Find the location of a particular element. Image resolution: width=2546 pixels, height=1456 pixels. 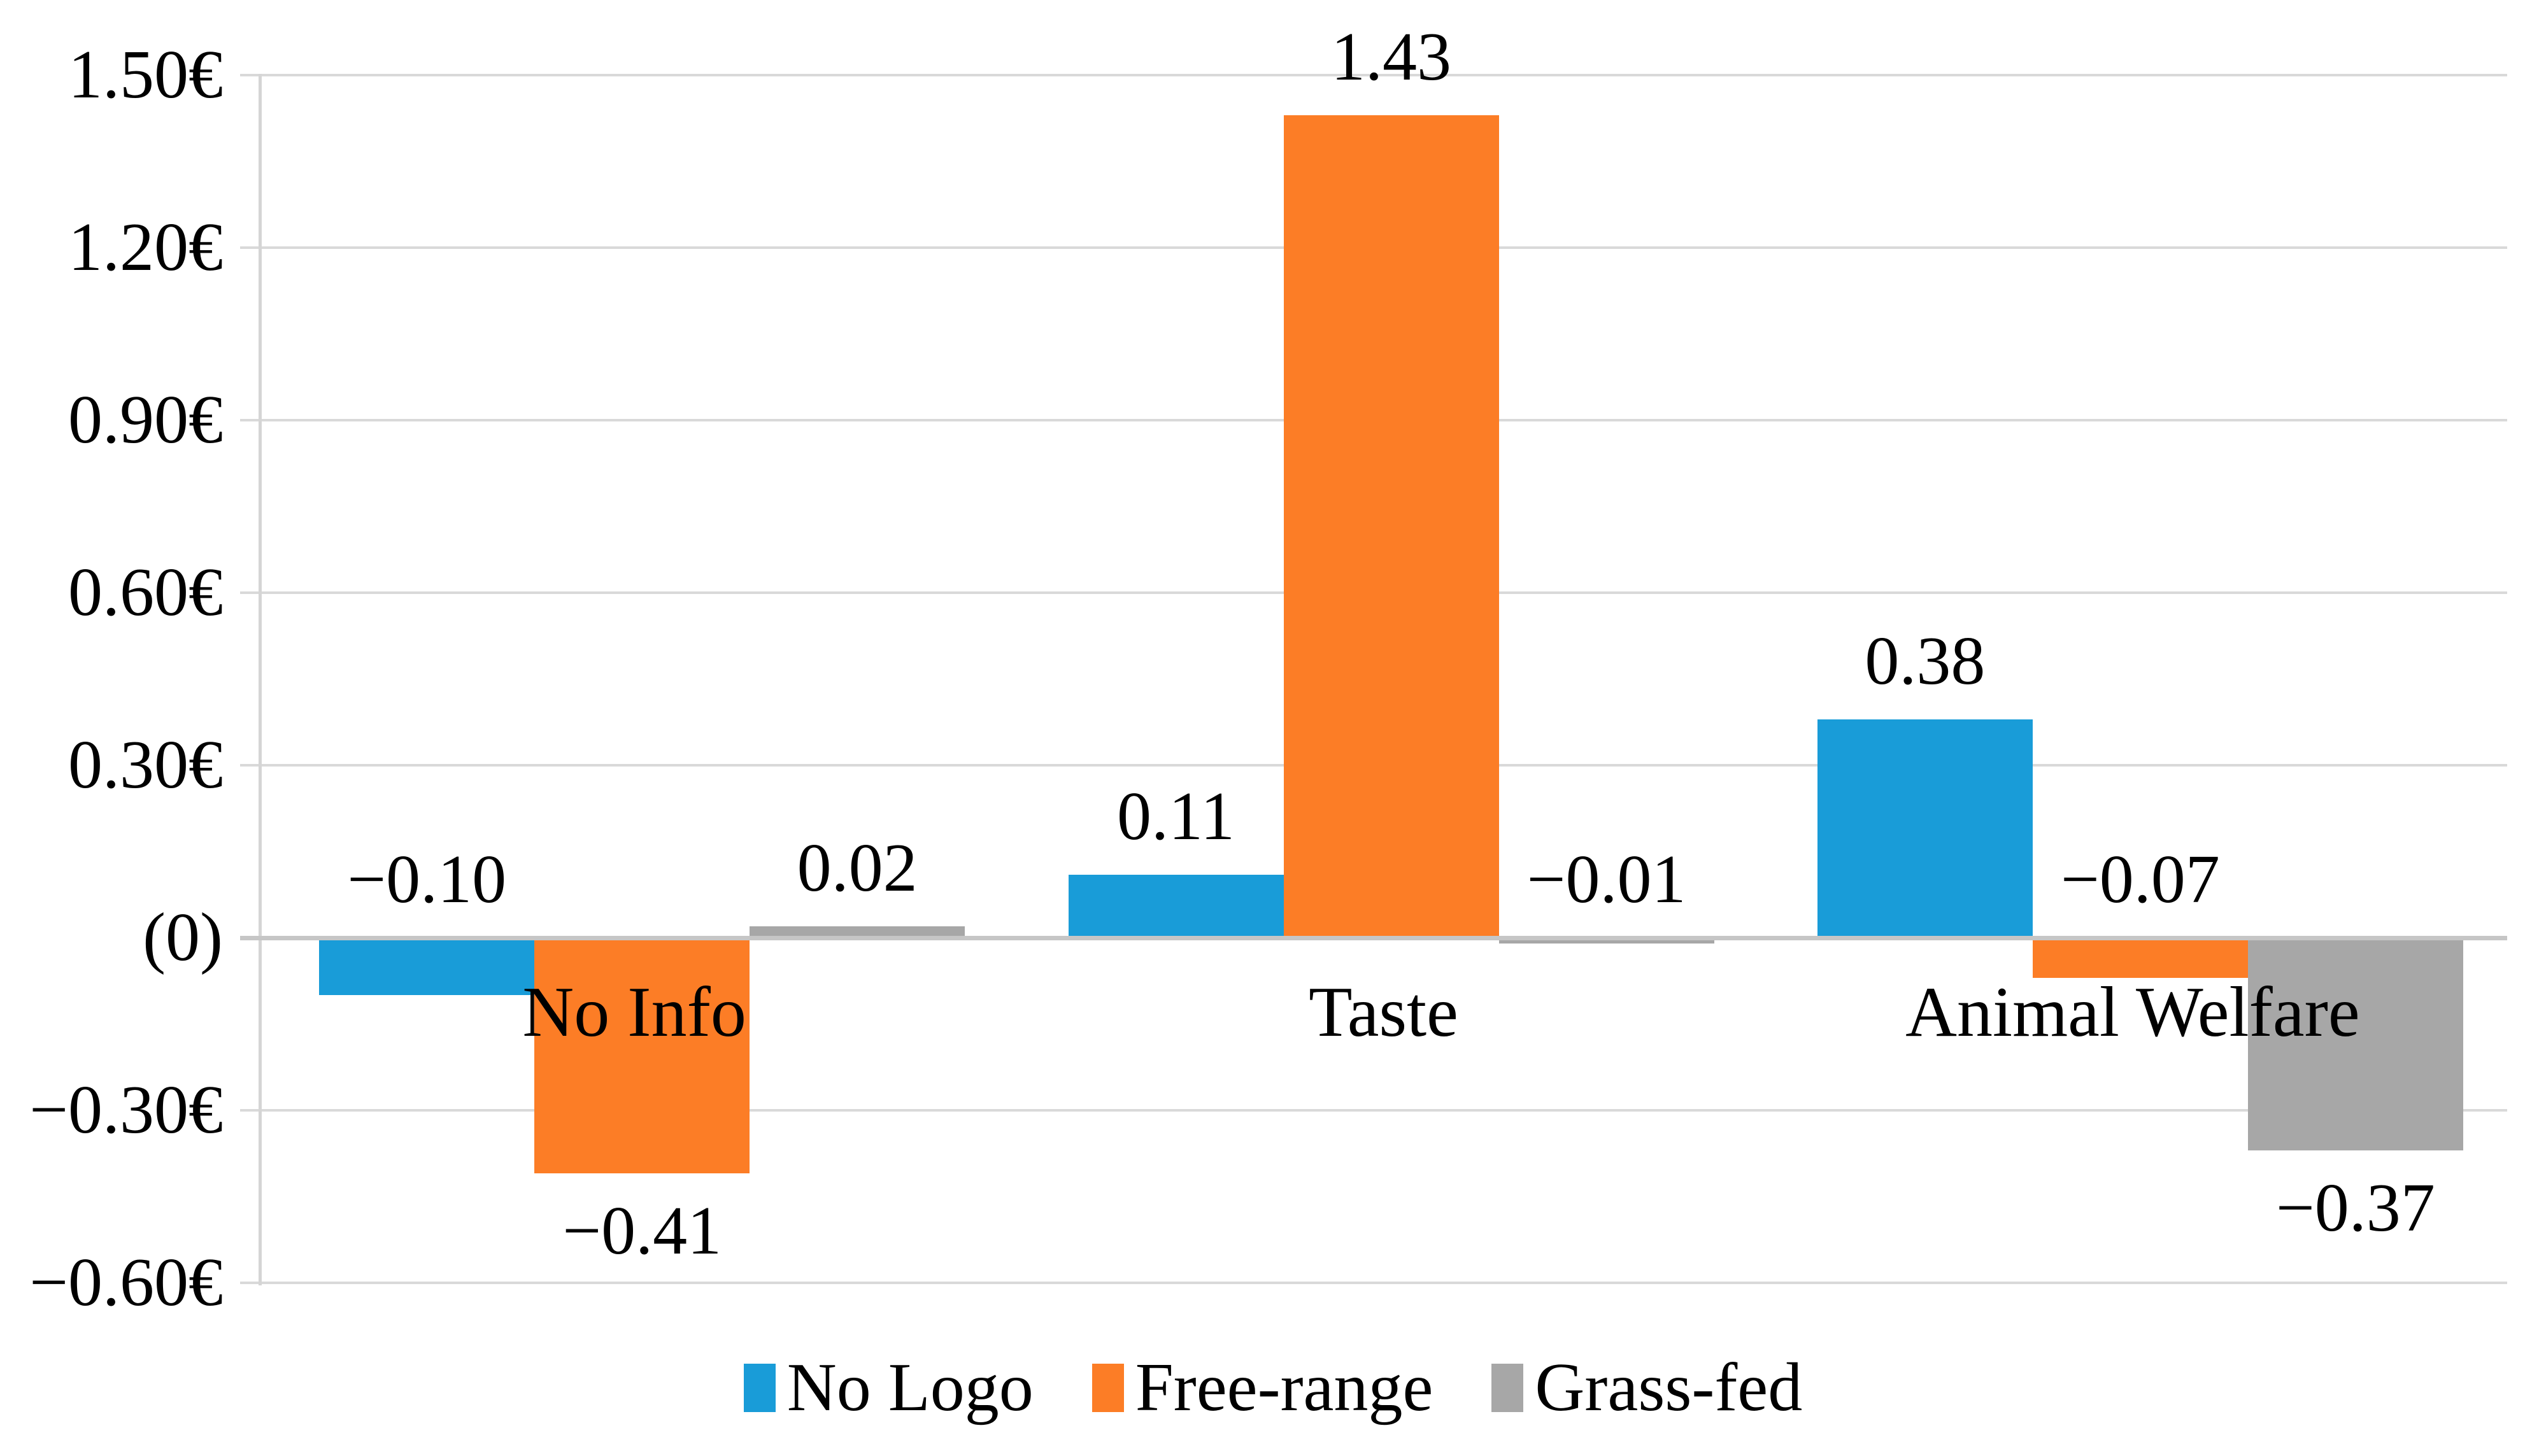

legend-item-no-logo: No Logo is located at coordinates (888, 1387).